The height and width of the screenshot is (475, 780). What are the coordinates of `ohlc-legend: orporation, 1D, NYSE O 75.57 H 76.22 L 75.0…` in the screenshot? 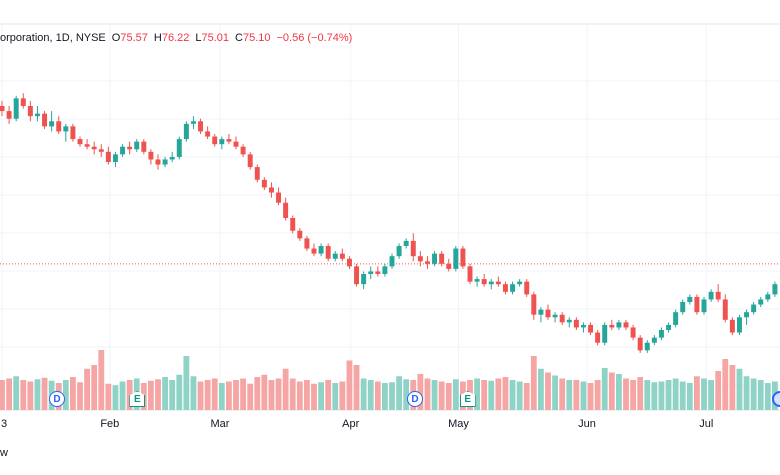 It's located at (176, 38).